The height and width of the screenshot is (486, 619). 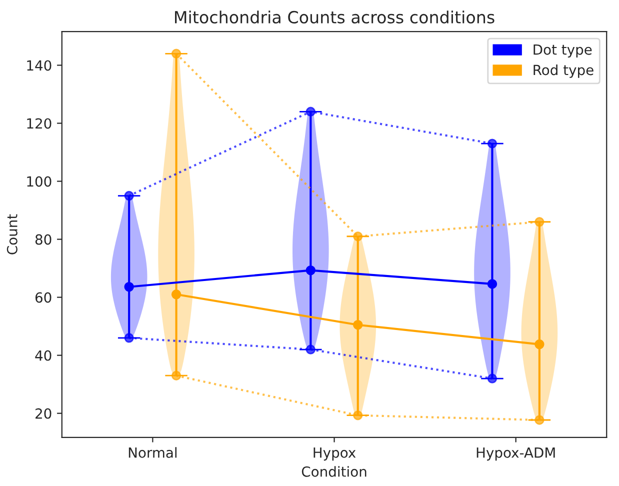 I want to click on y-axis-title: Count, so click(x=12, y=234).